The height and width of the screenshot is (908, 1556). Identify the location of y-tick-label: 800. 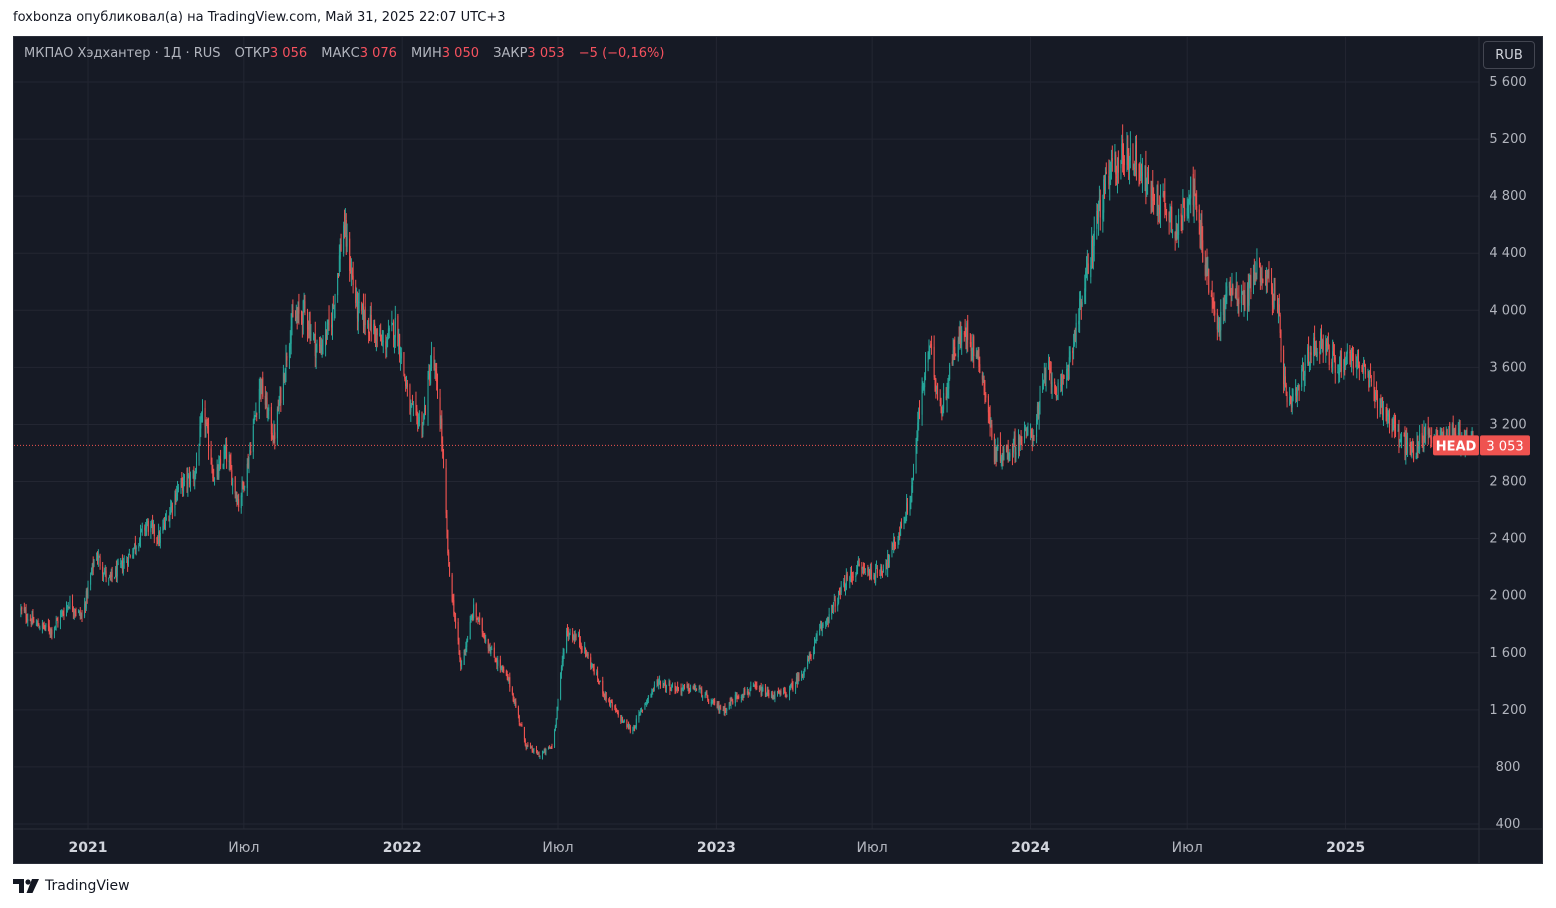
(1508, 767).